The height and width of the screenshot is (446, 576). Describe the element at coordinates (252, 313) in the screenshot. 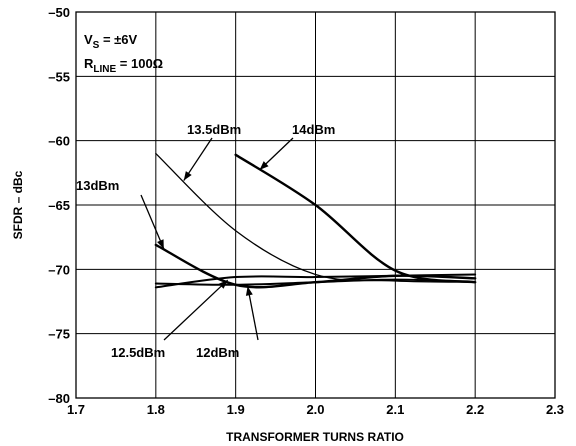

I see `arrow-12dbm` at that location.